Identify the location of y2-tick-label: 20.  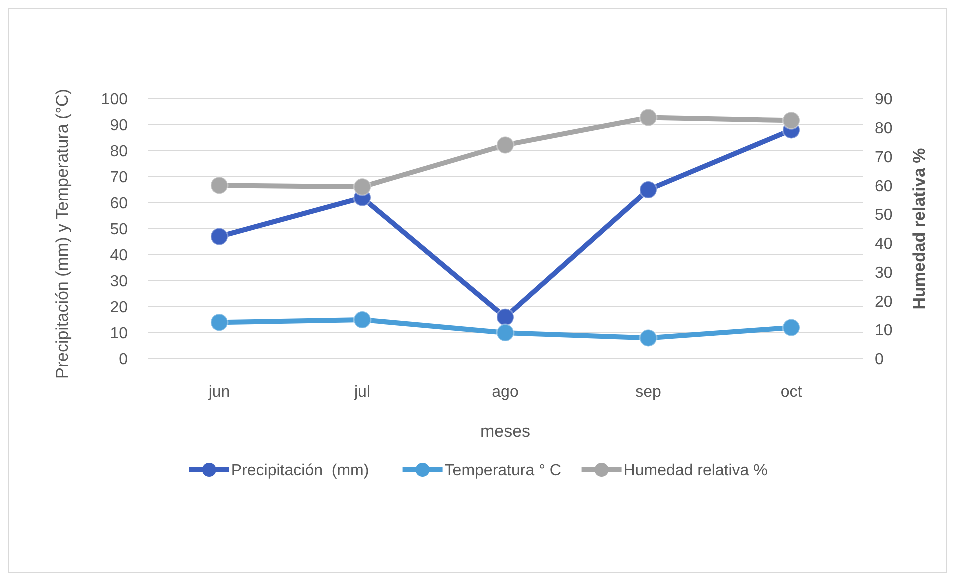
(884, 302).